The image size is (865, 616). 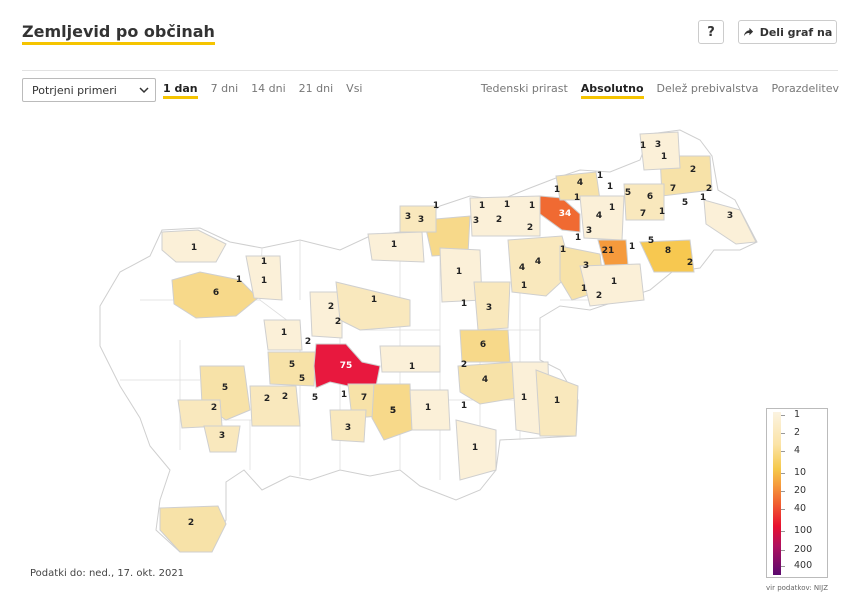 What do you see at coordinates (803, 549) in the screenshot?
I see `legend-label: 200` at bounding box center [803, 549].